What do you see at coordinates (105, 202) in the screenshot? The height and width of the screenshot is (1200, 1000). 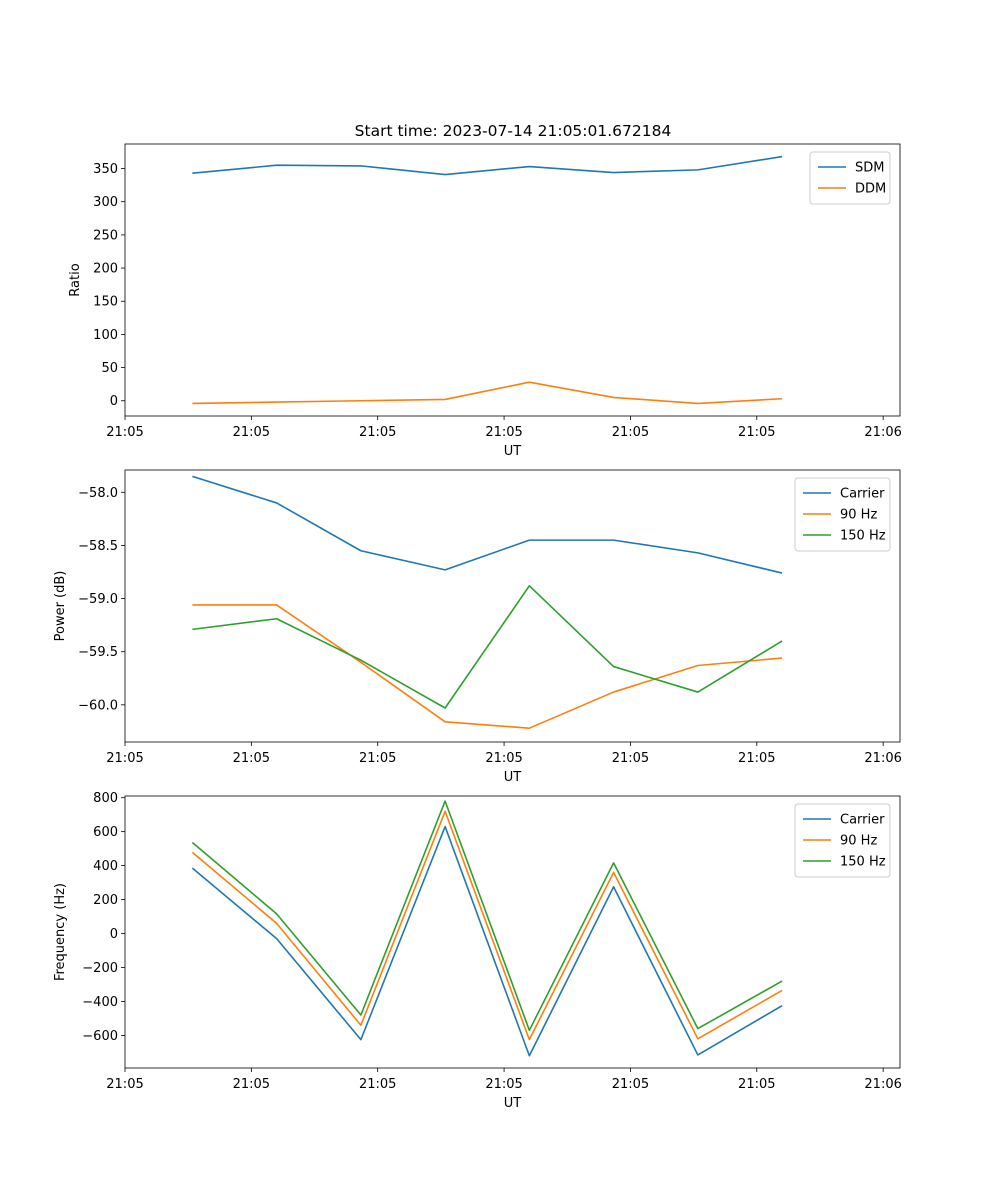 I see `y-tick-label: 300` at bounding box center [105, 202].